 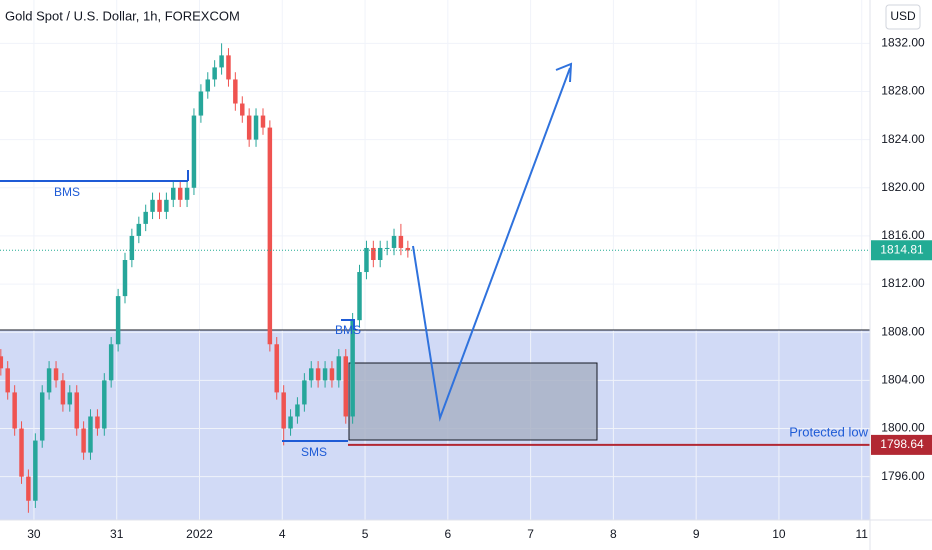 What do you see at coordinates (861, 534) in the screenshot?
I see `x-tick-label: 11` at bounding box center [861, 534].